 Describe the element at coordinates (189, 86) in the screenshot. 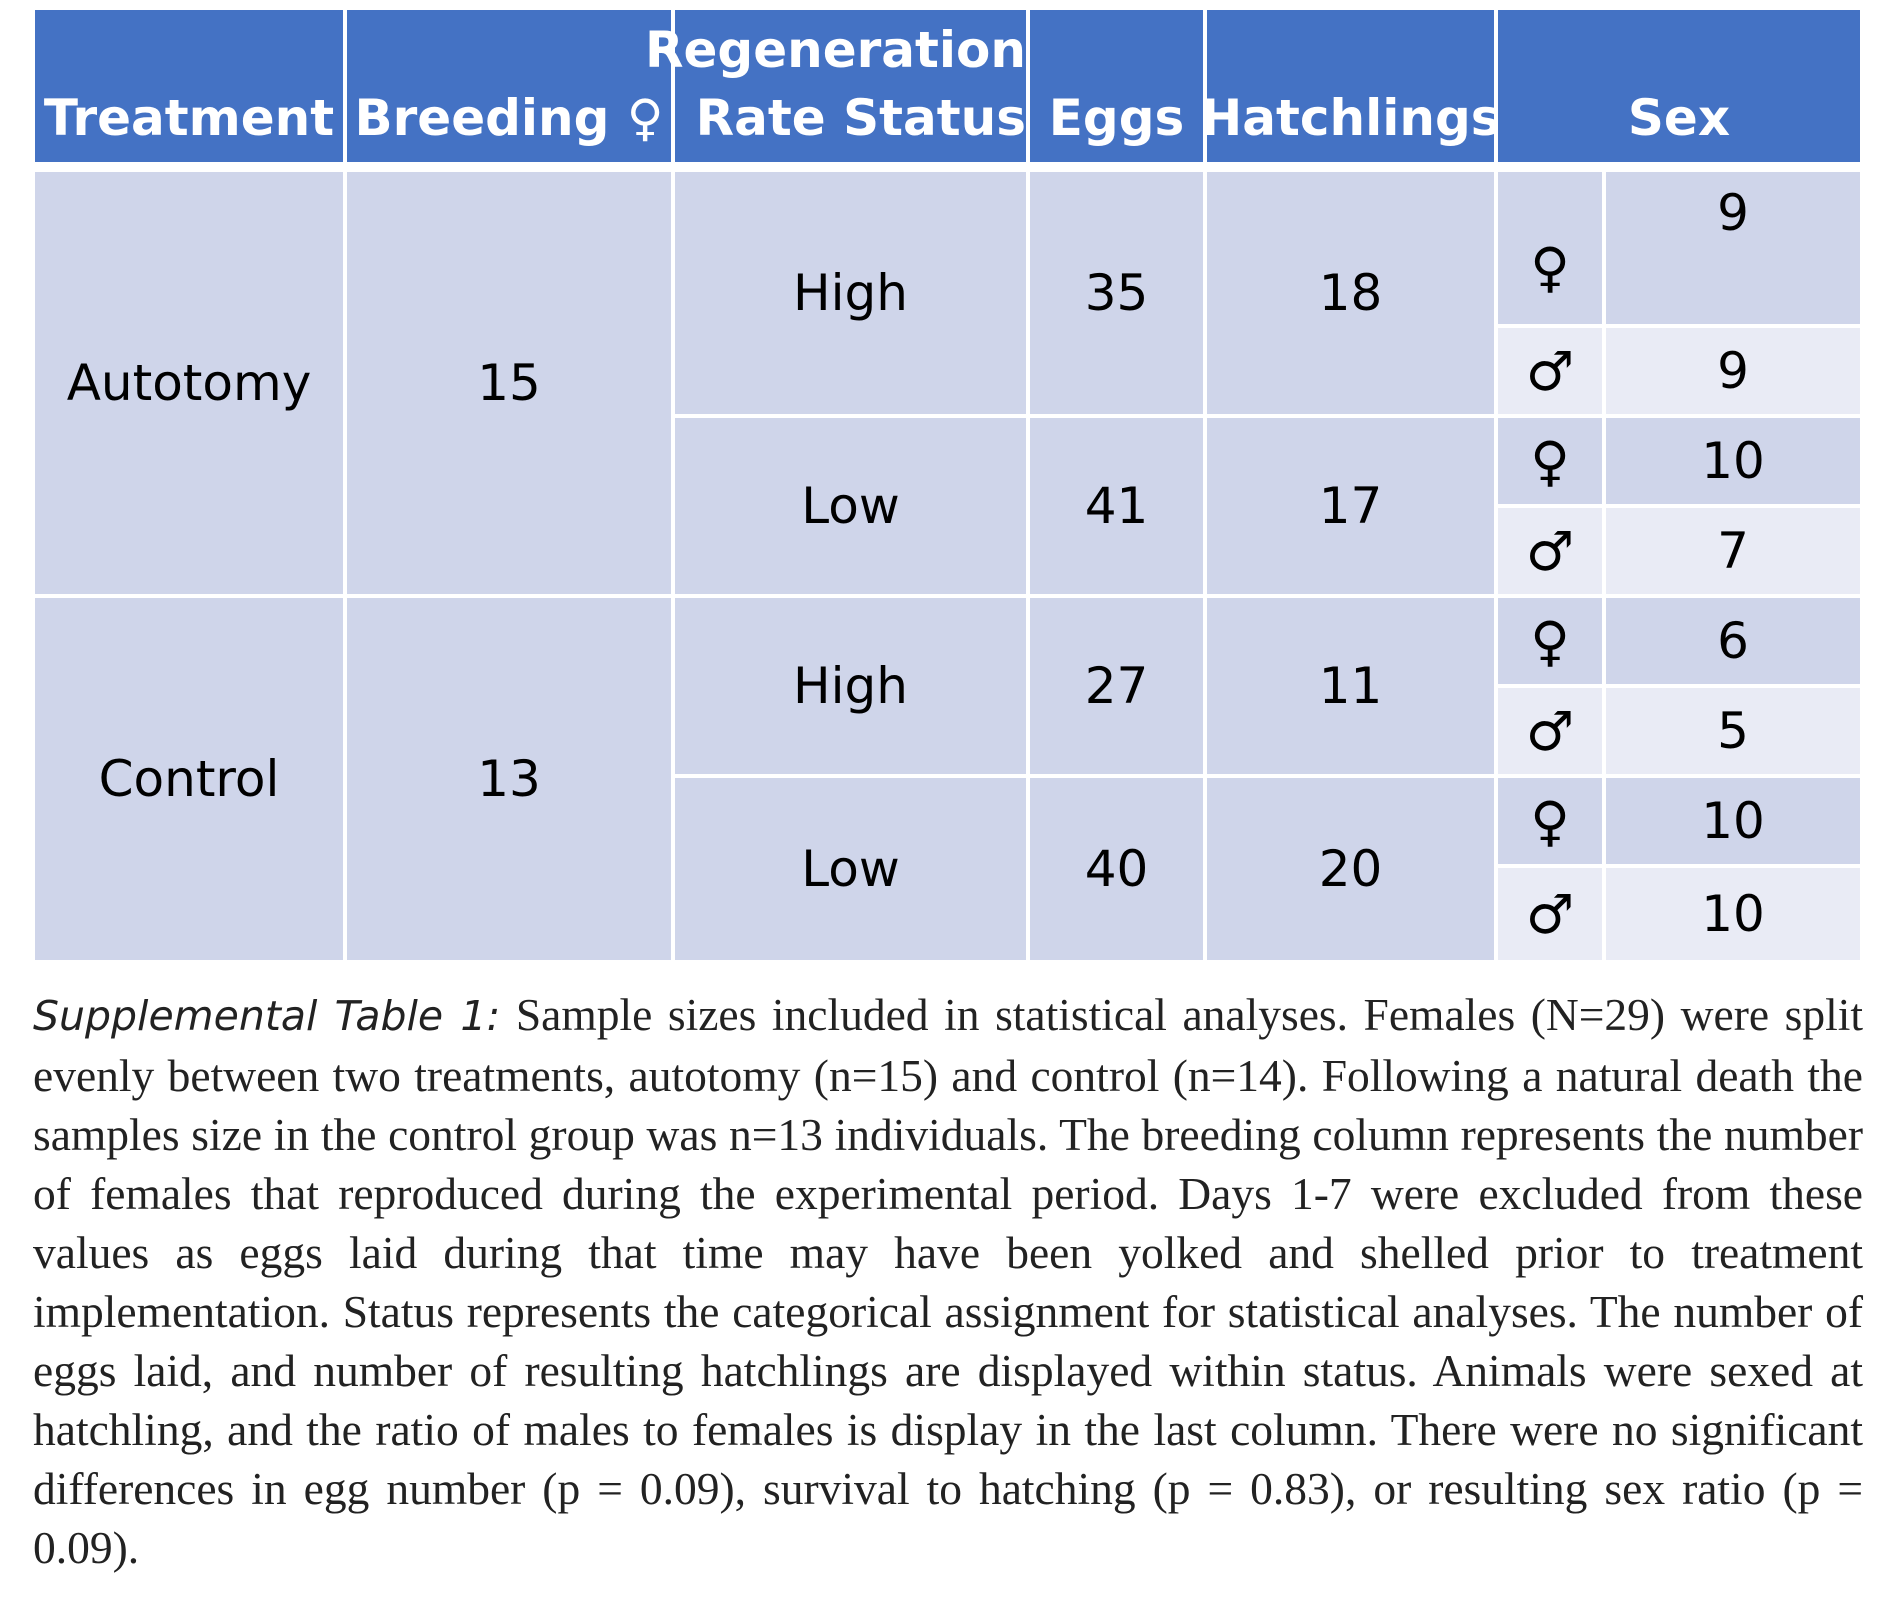

I see `header-treatment: Treatment` at that location.